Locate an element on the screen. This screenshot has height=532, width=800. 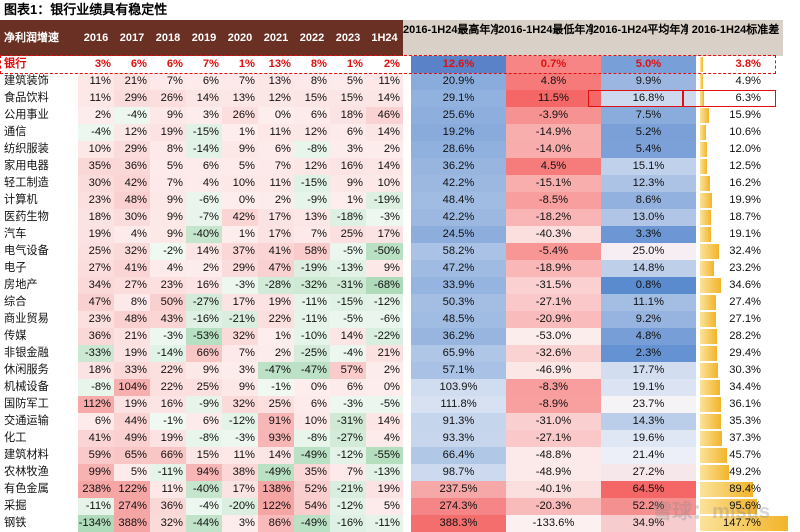
year-value-cell: -40% is located at coordinates (204, 234).